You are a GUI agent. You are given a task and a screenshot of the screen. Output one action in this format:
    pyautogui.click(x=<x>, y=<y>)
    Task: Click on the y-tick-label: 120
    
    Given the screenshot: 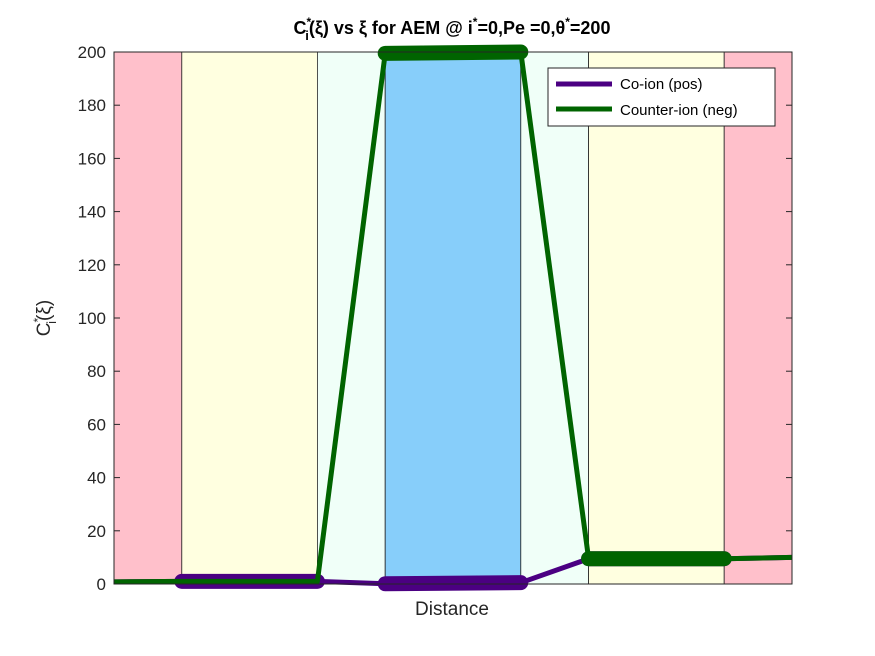 What is the action you would take?
    pyautogui.click(x=92, y=265)
    